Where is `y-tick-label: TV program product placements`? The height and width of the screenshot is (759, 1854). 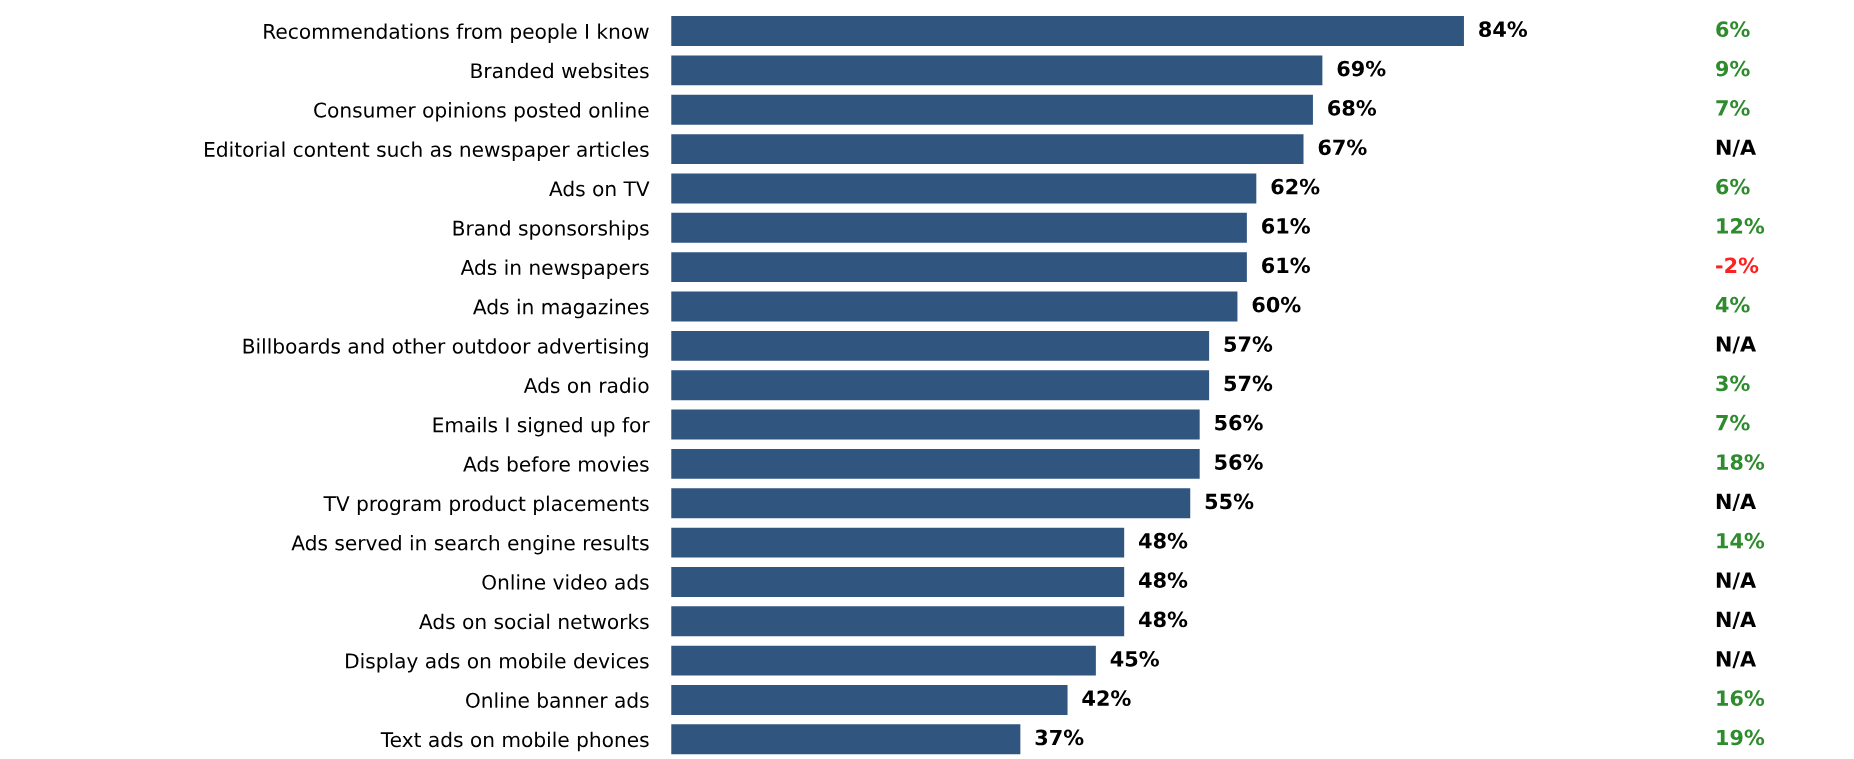
y-tick-label: TV program product placements is located at coordinates (486, 505).